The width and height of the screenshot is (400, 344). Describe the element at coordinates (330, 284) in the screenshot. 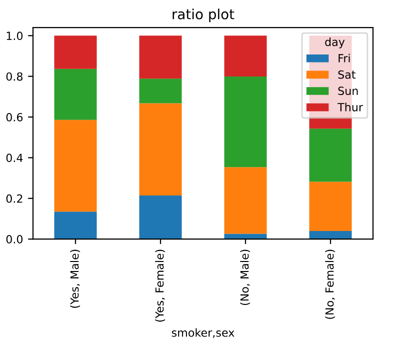

I see `x-tick-label: (No, Female)` at that location.